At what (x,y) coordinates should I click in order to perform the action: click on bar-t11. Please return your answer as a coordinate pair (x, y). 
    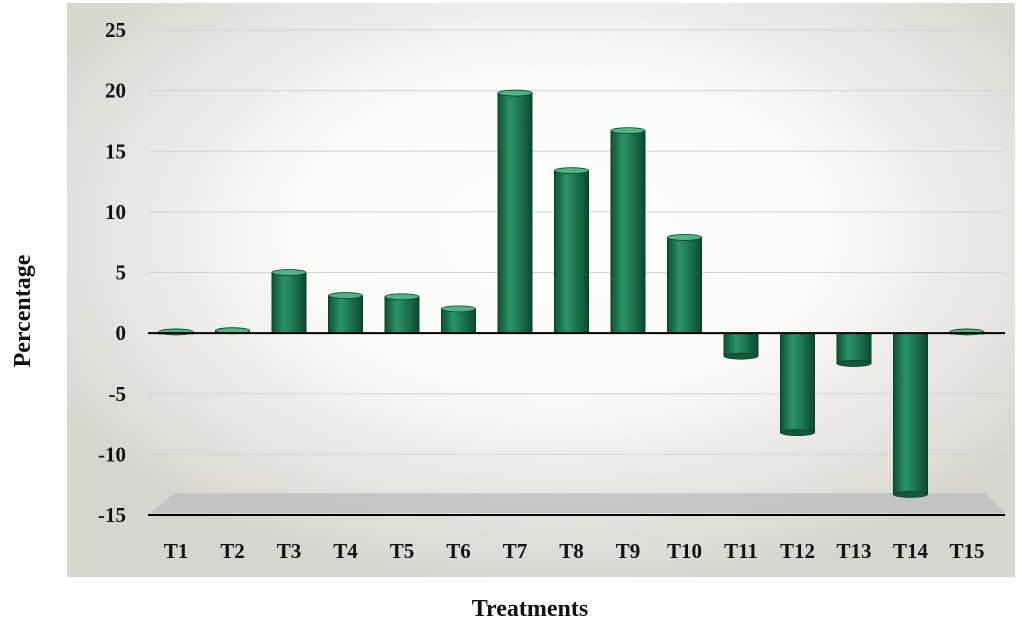
    Looking at the image, I should click on (741, 346).